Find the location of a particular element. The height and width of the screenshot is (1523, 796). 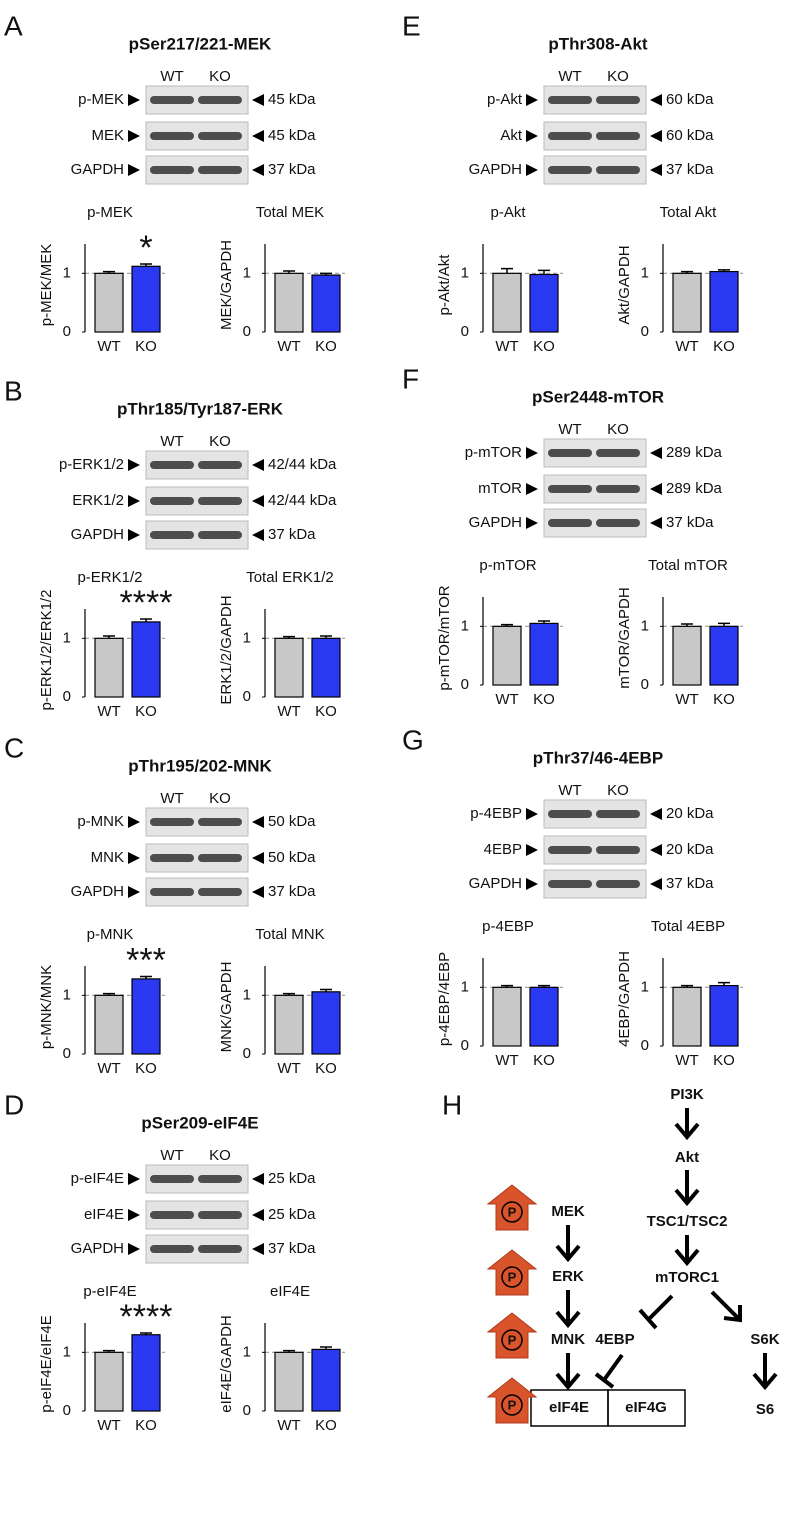

phospho-label: P is located at coordinates (512, 1276).